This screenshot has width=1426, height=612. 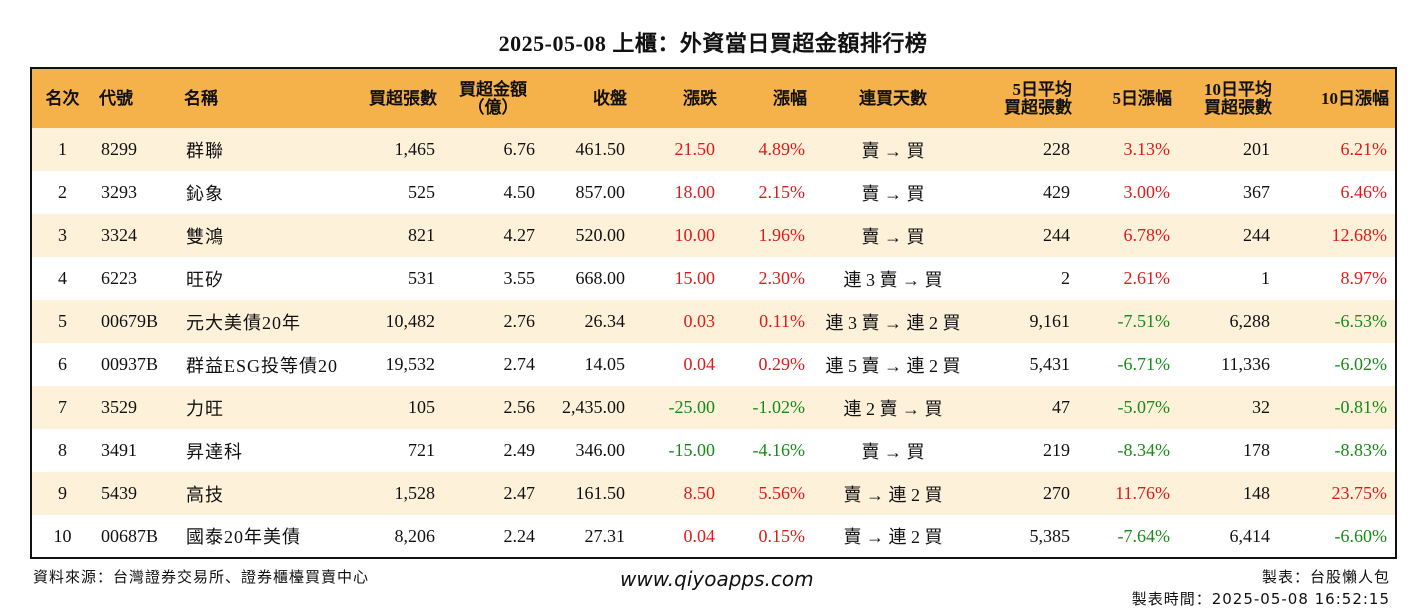 I want to click on cell-avg10: 244, so click(x=1256, y=235).